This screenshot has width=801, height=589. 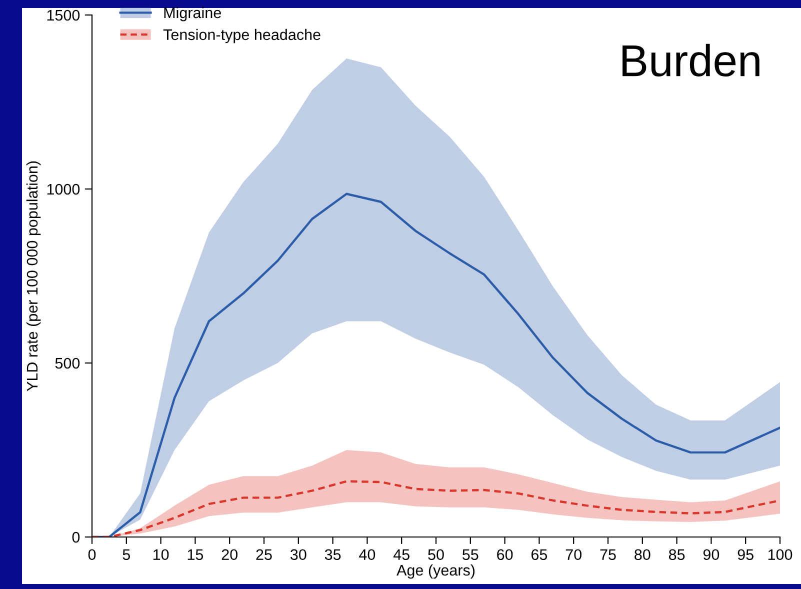 What do you see at coordinates (539, 554) in the screenshot?
I see `x-tick-label: 65` at bounding box center [539, 554].